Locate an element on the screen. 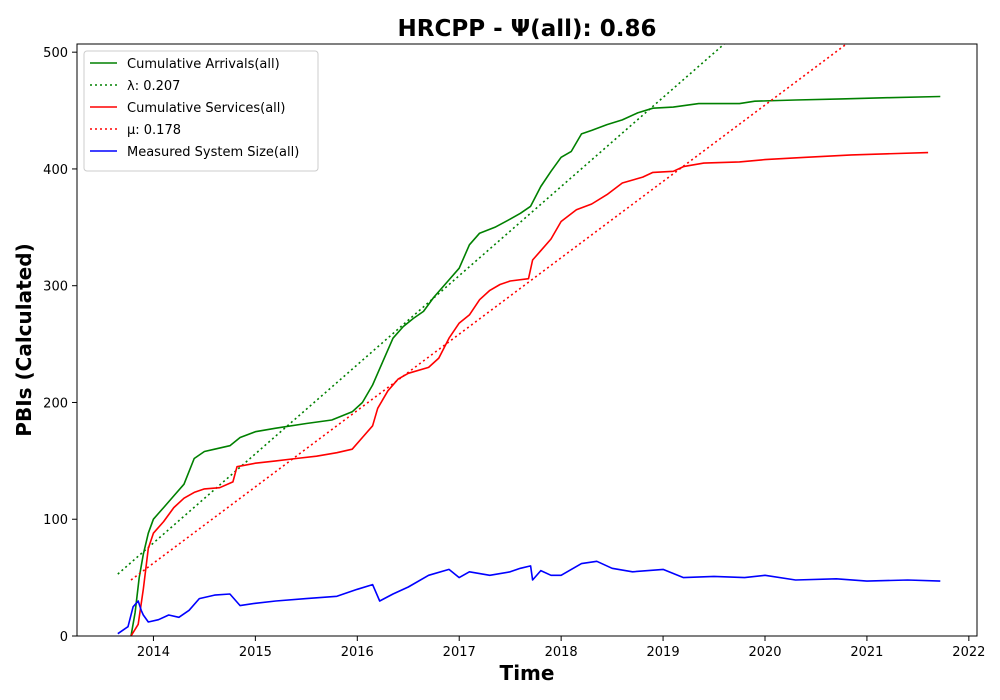  x-tick-label-0: 2014 is located at coordinates (153, 652).